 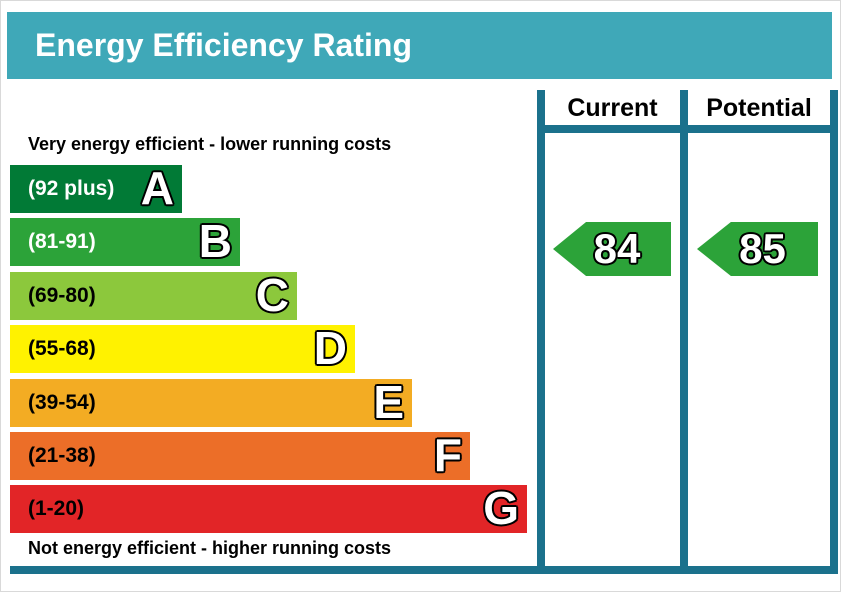 I want to click on band-range-label: (1-20), so click(x=56, y=508).